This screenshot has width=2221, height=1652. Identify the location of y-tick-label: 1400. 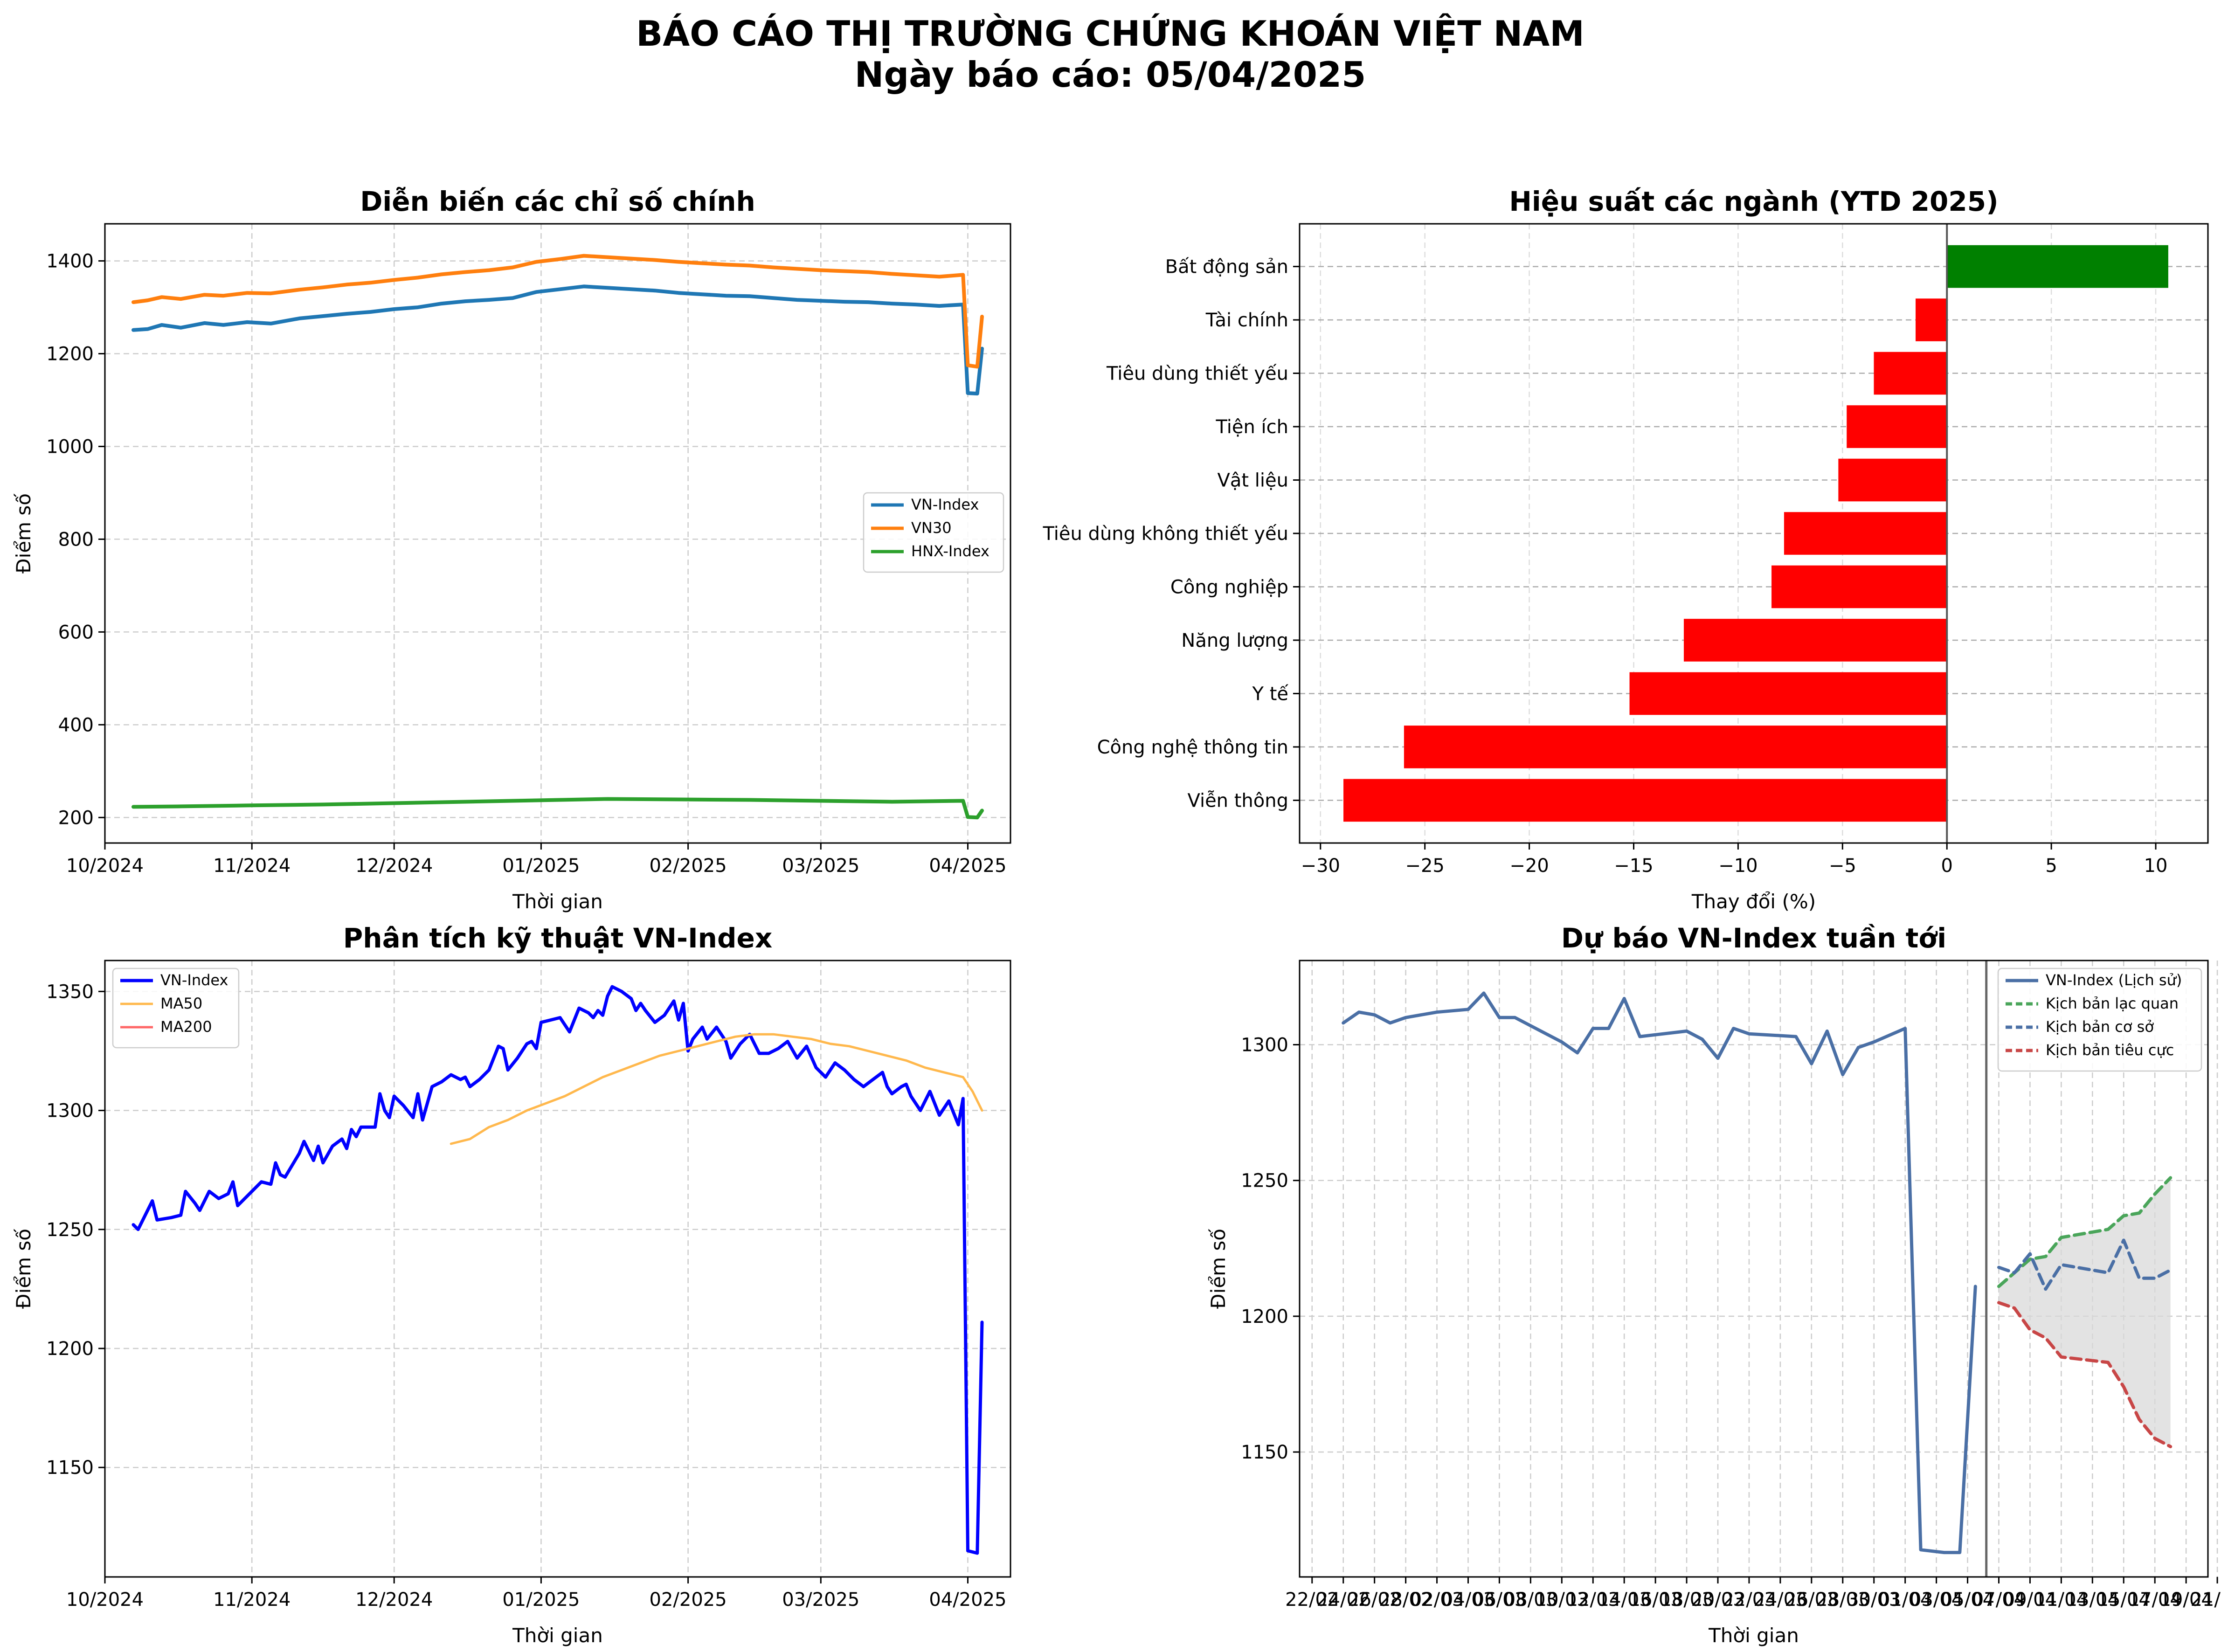
(70, 261).